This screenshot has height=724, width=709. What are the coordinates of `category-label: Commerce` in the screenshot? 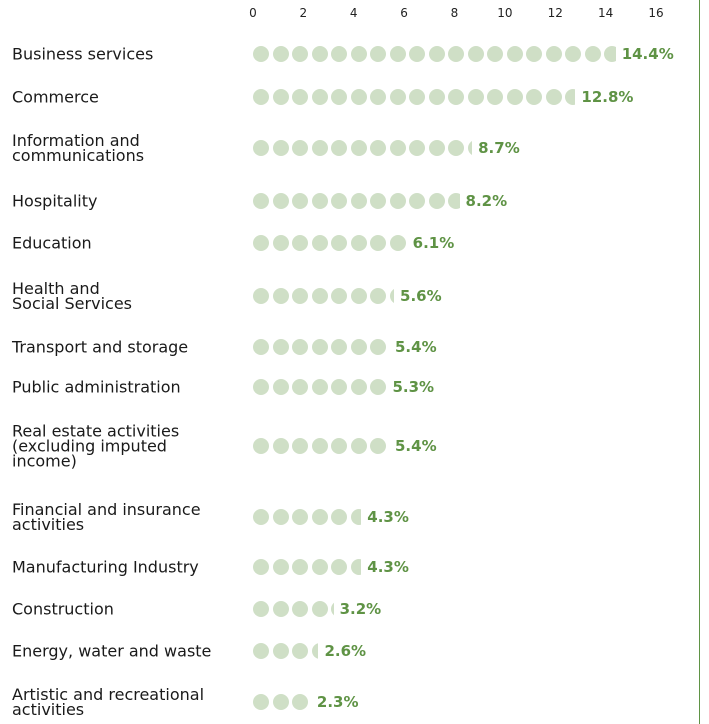 It's located at (55, 97).